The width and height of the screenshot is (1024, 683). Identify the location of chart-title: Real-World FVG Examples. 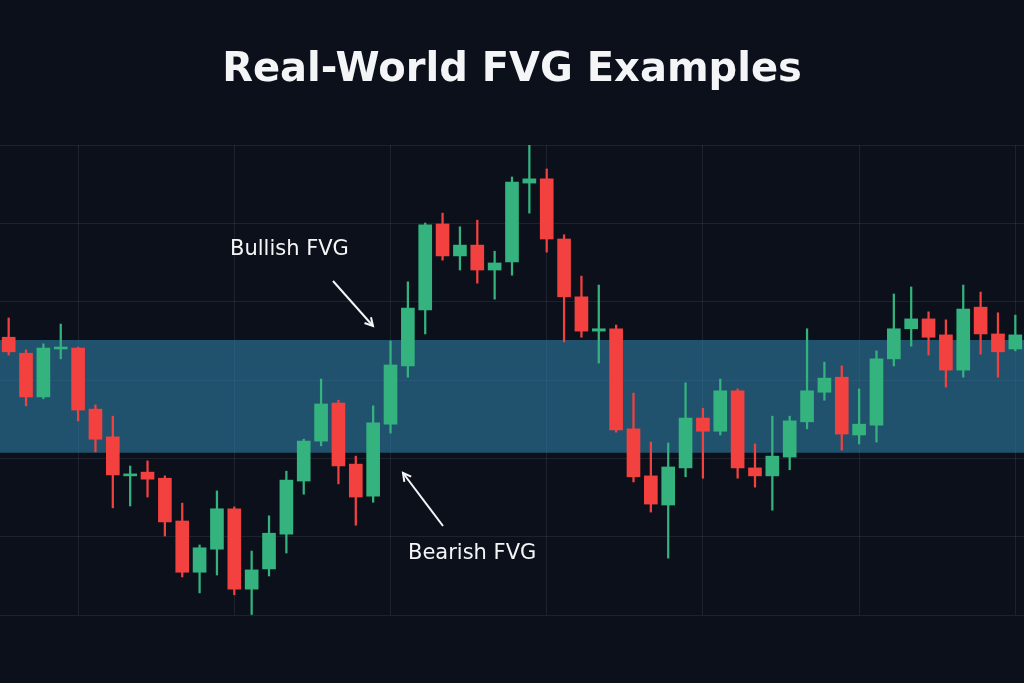
(512, 67).